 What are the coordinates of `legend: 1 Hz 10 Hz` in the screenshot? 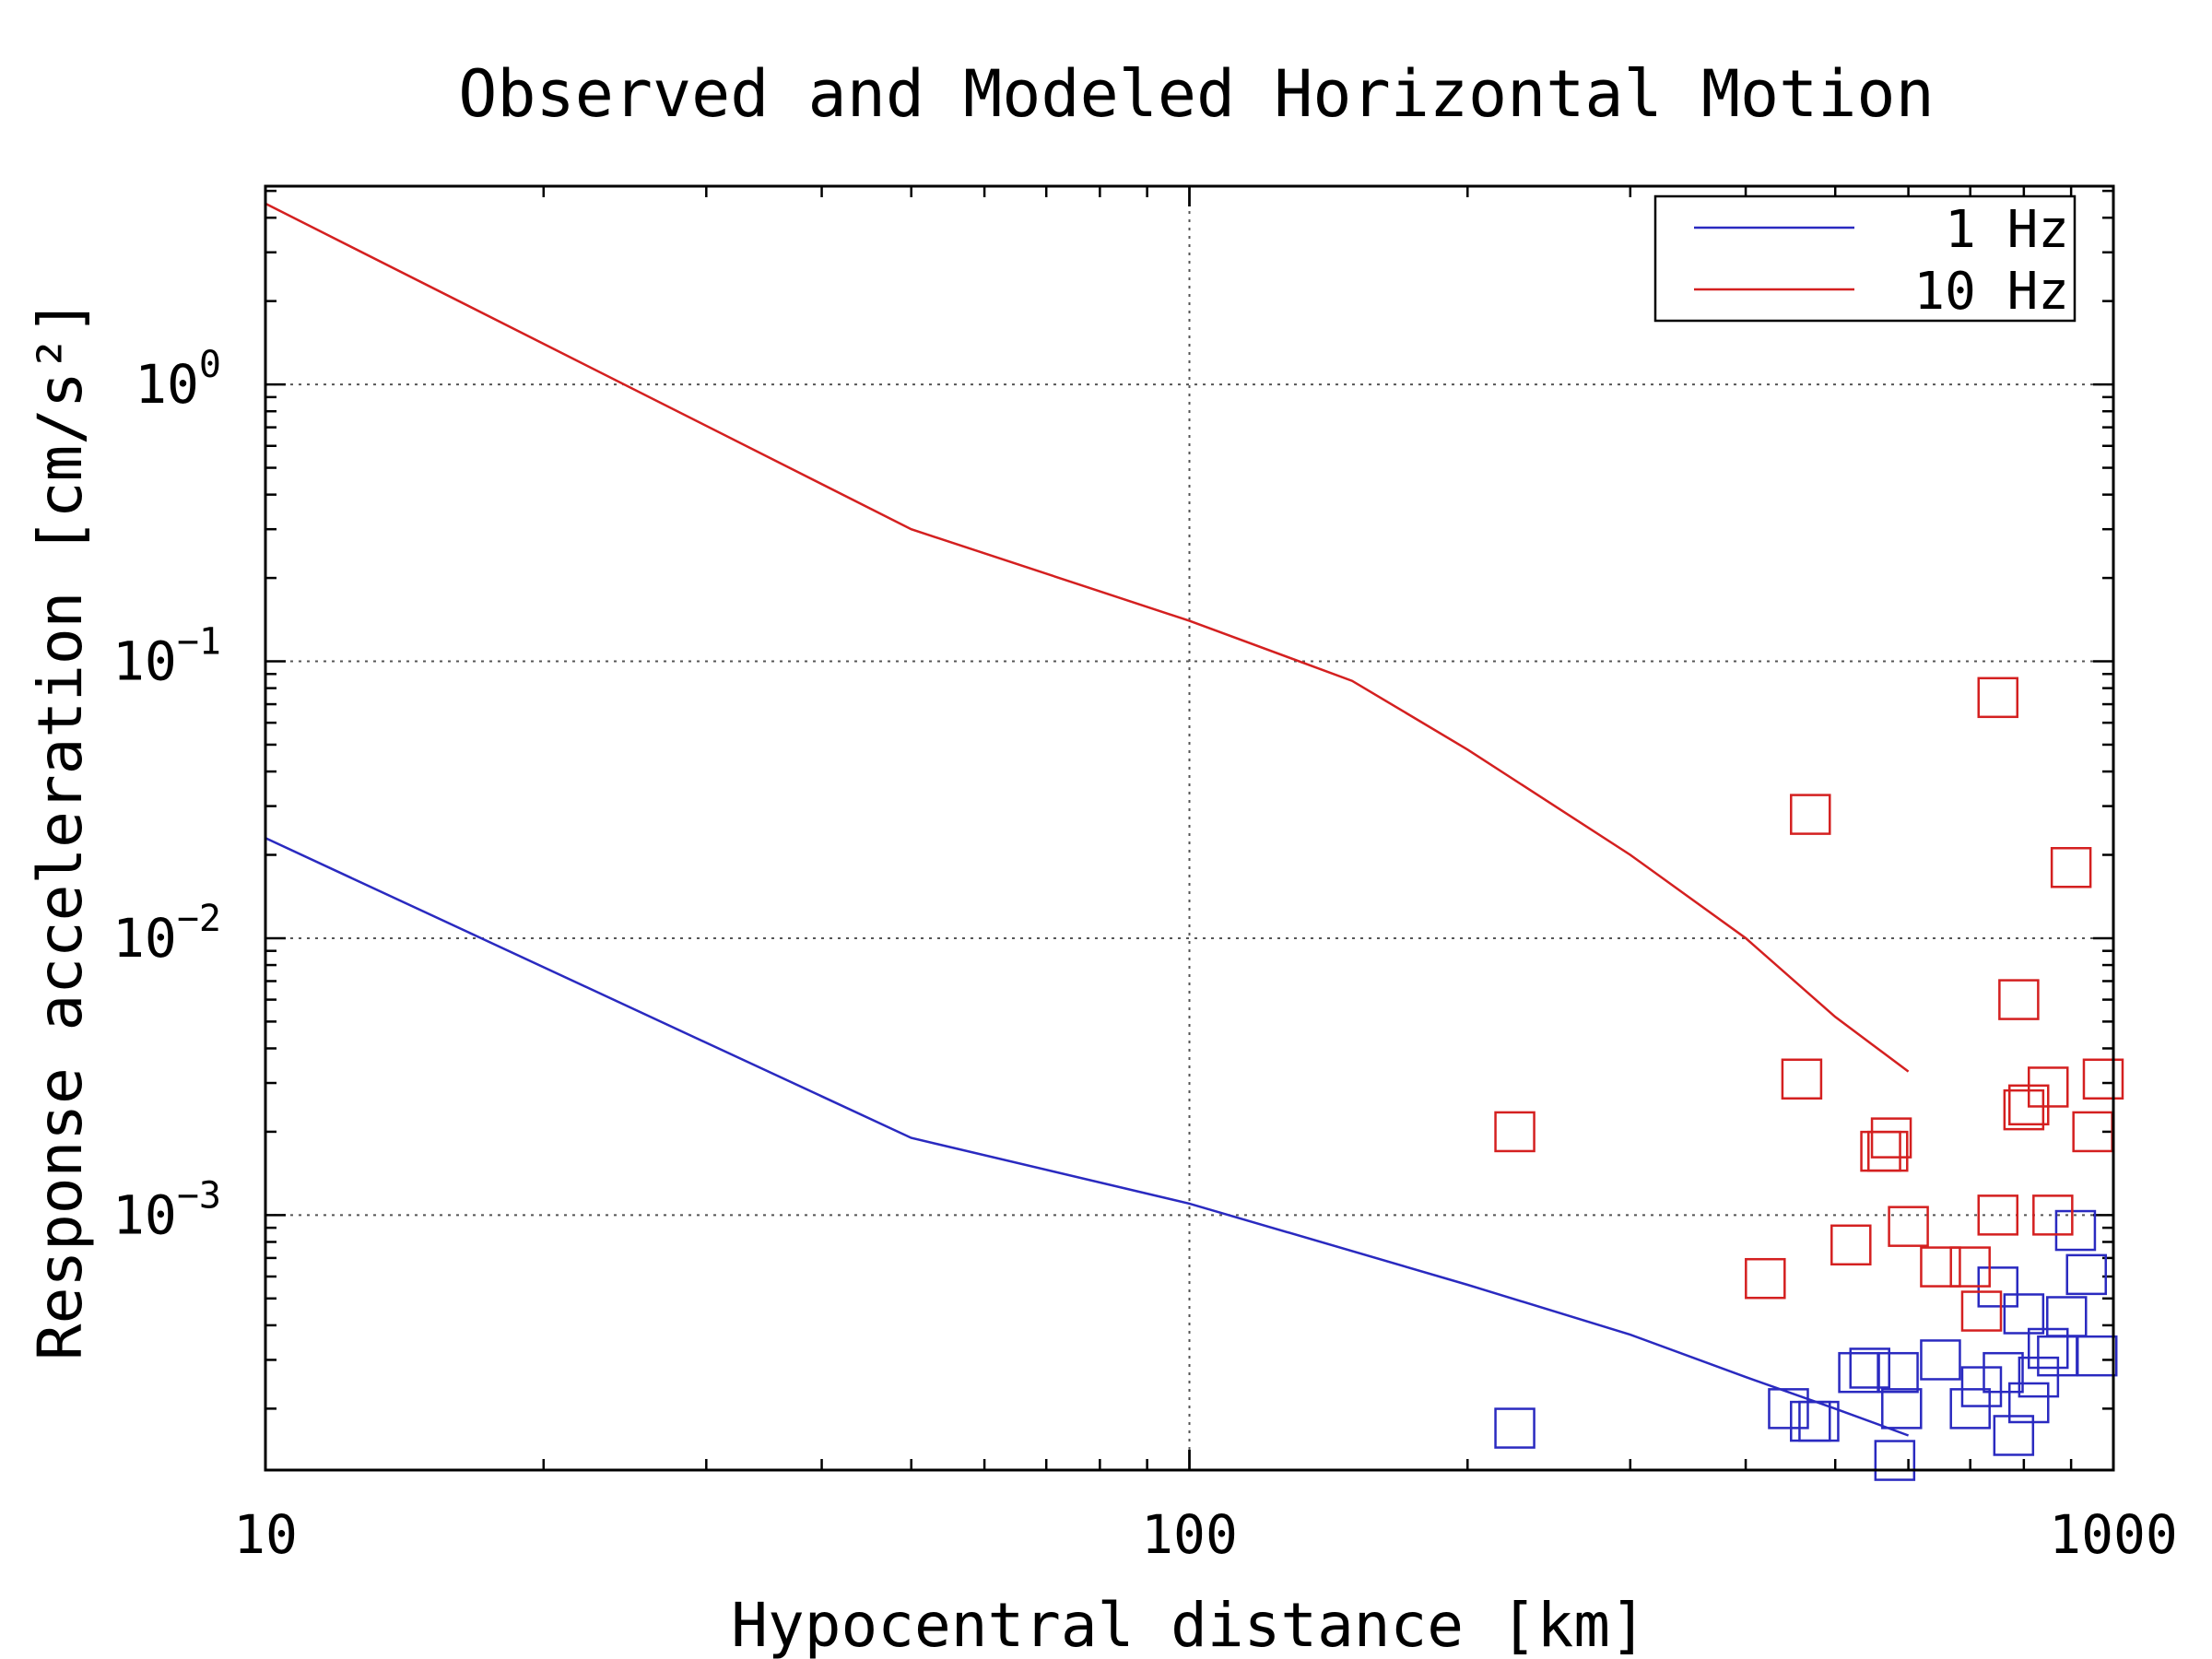 It's located at (1865, 258).